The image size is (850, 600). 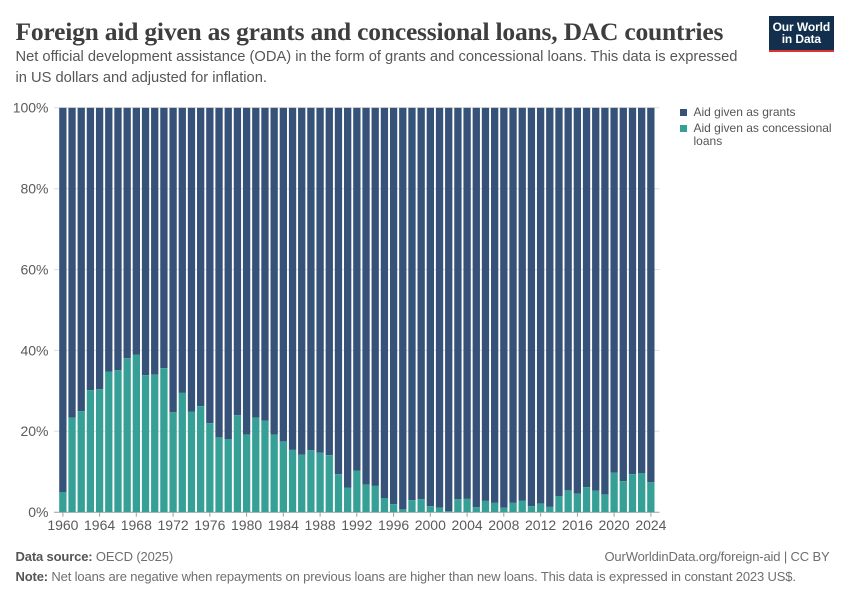 What do you see at coordinates (614, 525) in the screenshot?
I see `svg-text: 2020` at bounding box center [614, 525].